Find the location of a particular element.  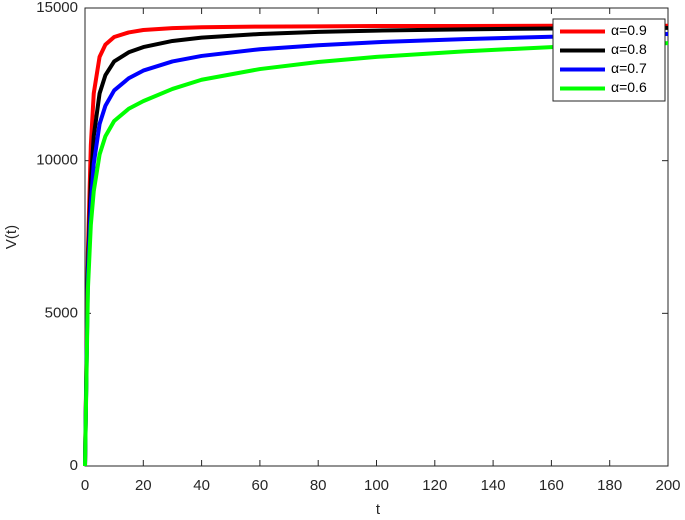

y-tick-label: 5000 is located at coordinates (61, 312).